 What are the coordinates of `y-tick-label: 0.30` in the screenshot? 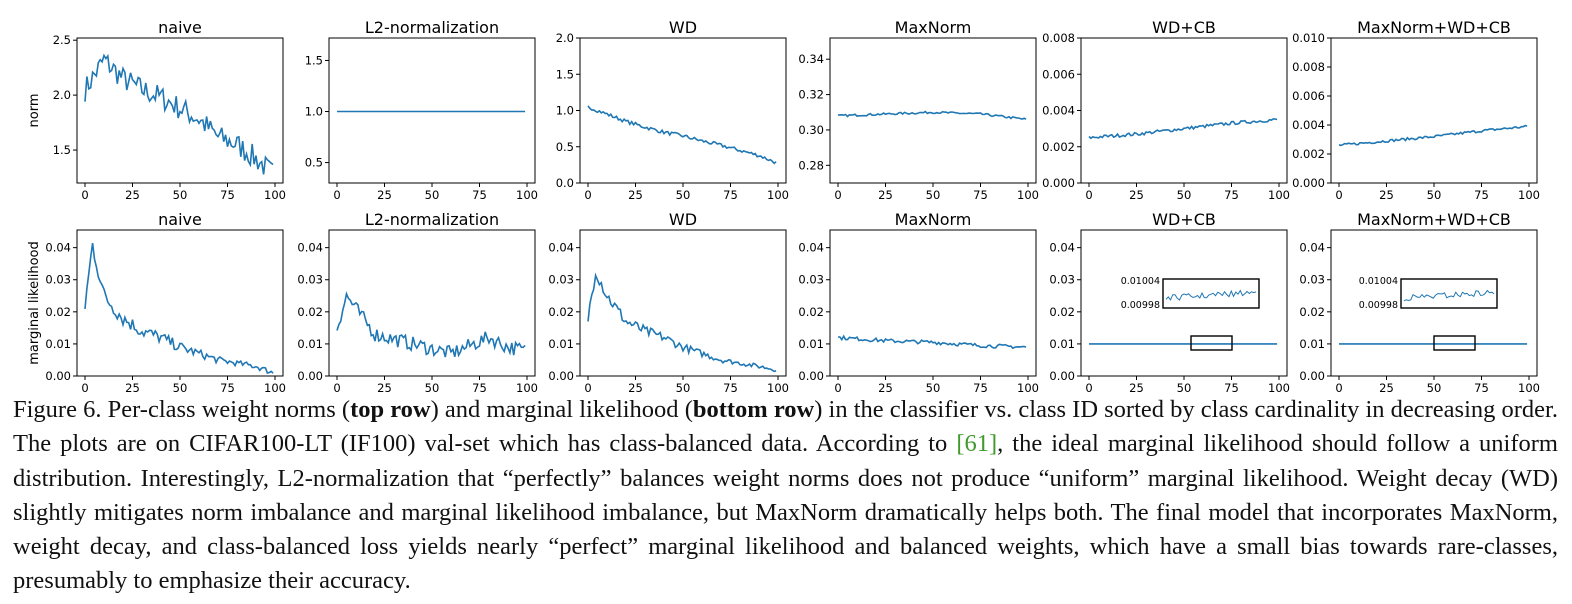 It's located at (811, 130).